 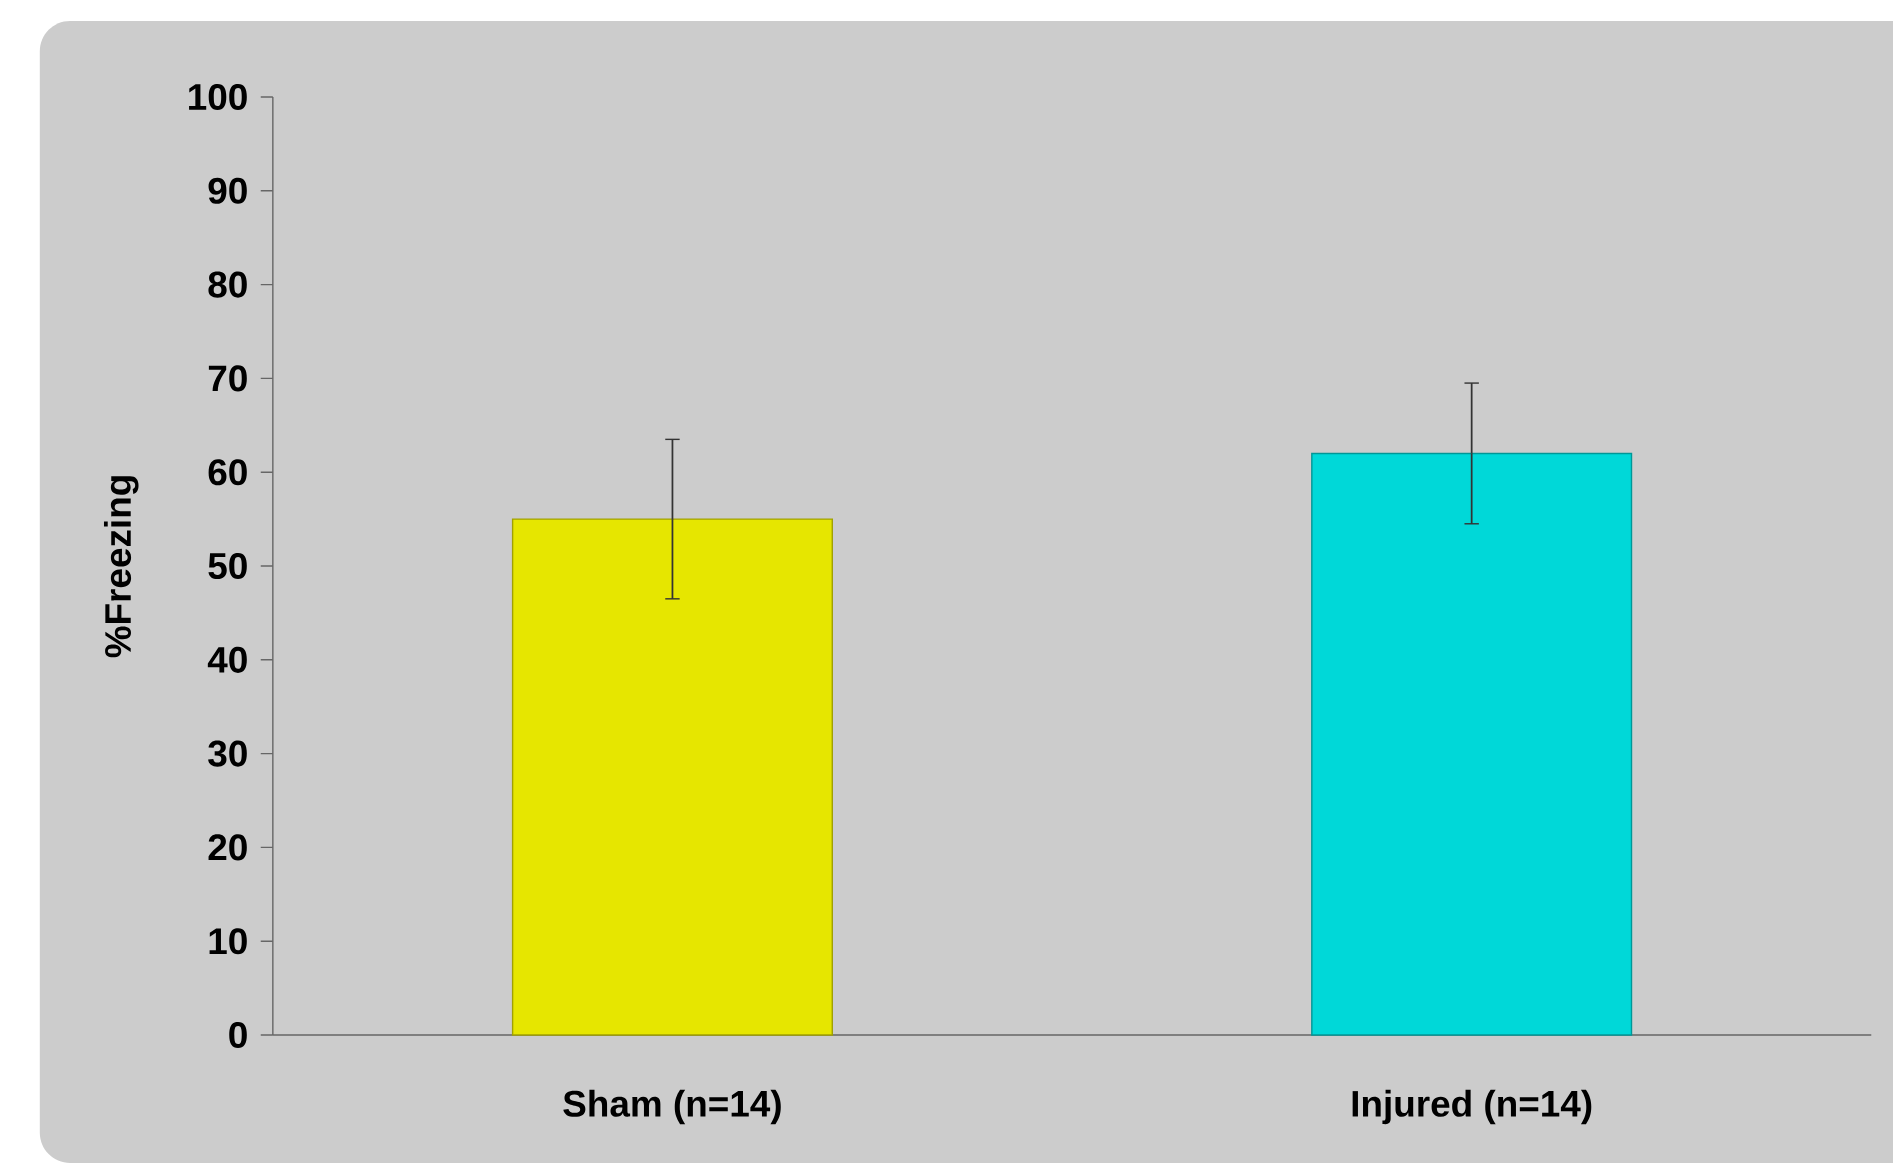 What do you see at coordinates (227, 378) in the screenshot?
I see `y-tick-label: 70` at bounding box center [227, 378].